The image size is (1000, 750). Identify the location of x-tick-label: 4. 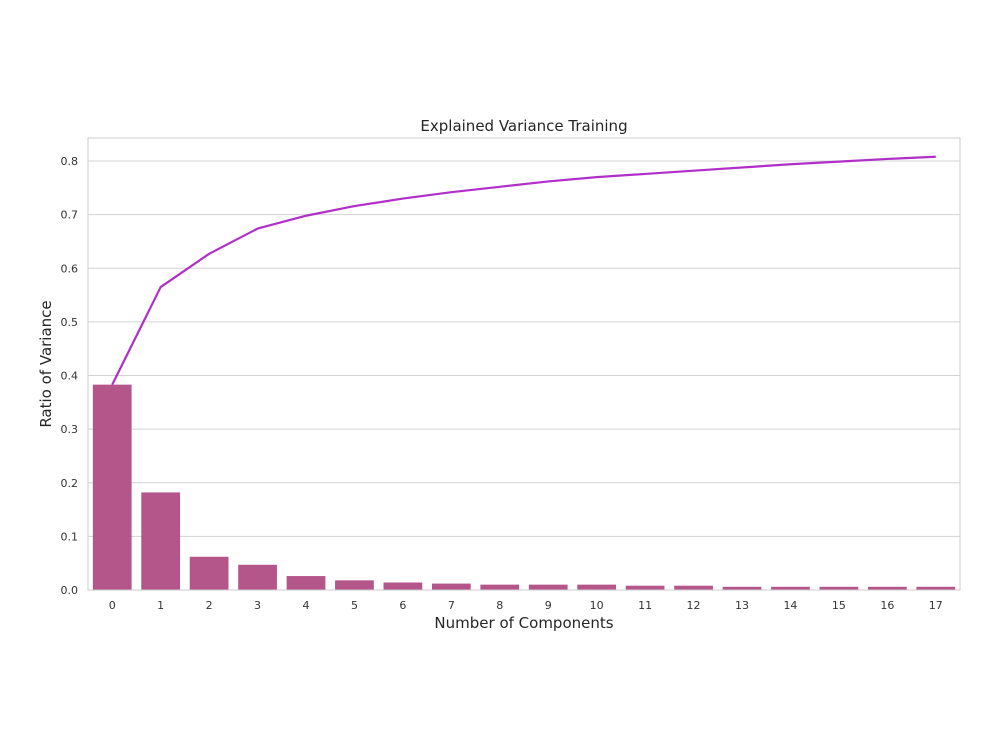
(306, 605).